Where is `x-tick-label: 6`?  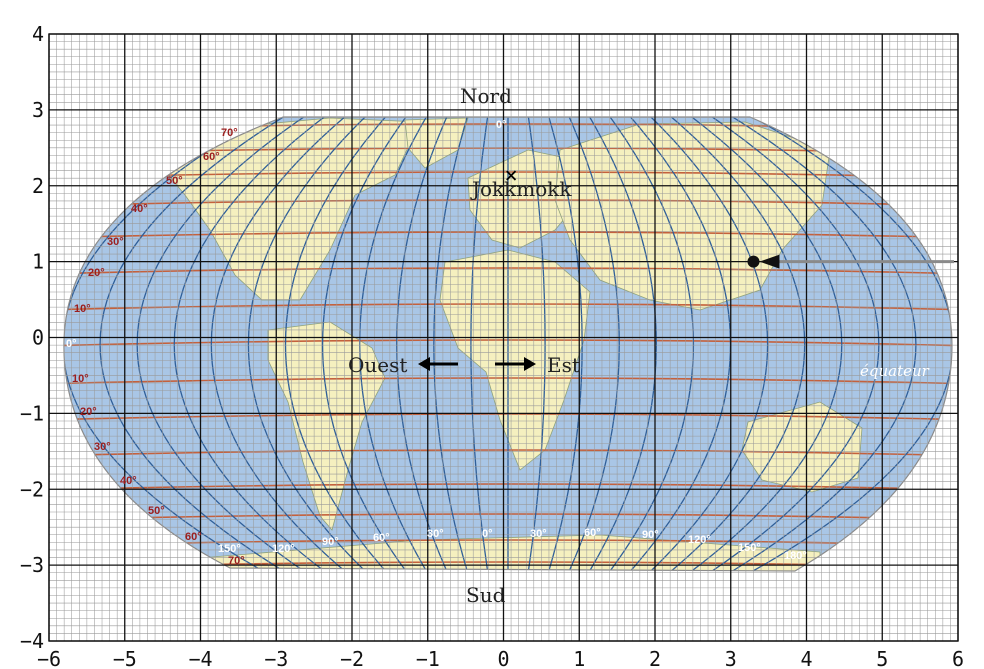 x-tick-label: 6 is located at coordinates (958, 658).